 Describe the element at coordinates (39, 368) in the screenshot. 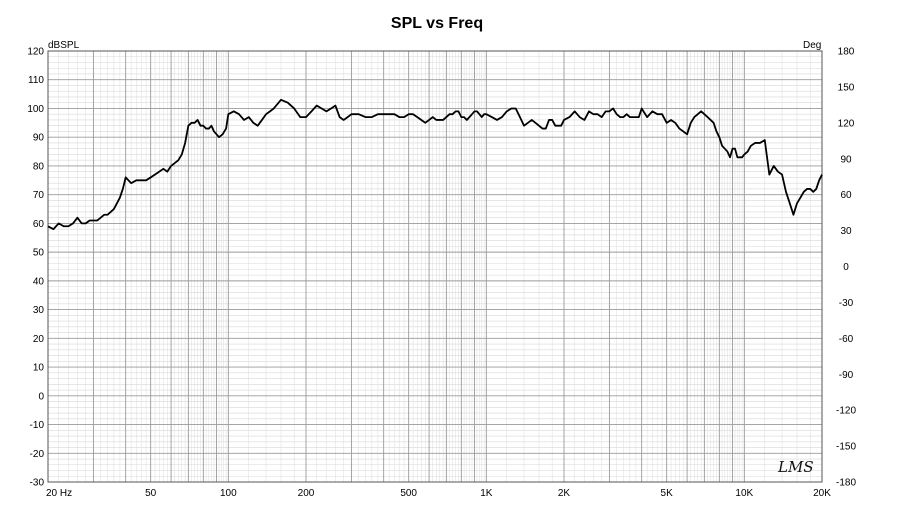

I see `left-y-tick-label: 10` at that location.